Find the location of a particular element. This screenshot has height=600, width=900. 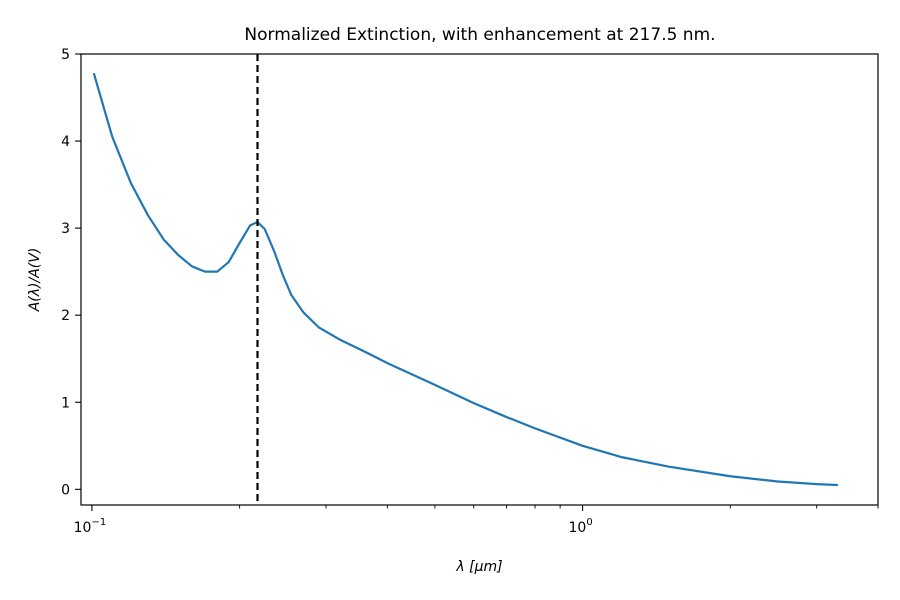

y-tick-label: 0 is located at coordinates (65, 490).